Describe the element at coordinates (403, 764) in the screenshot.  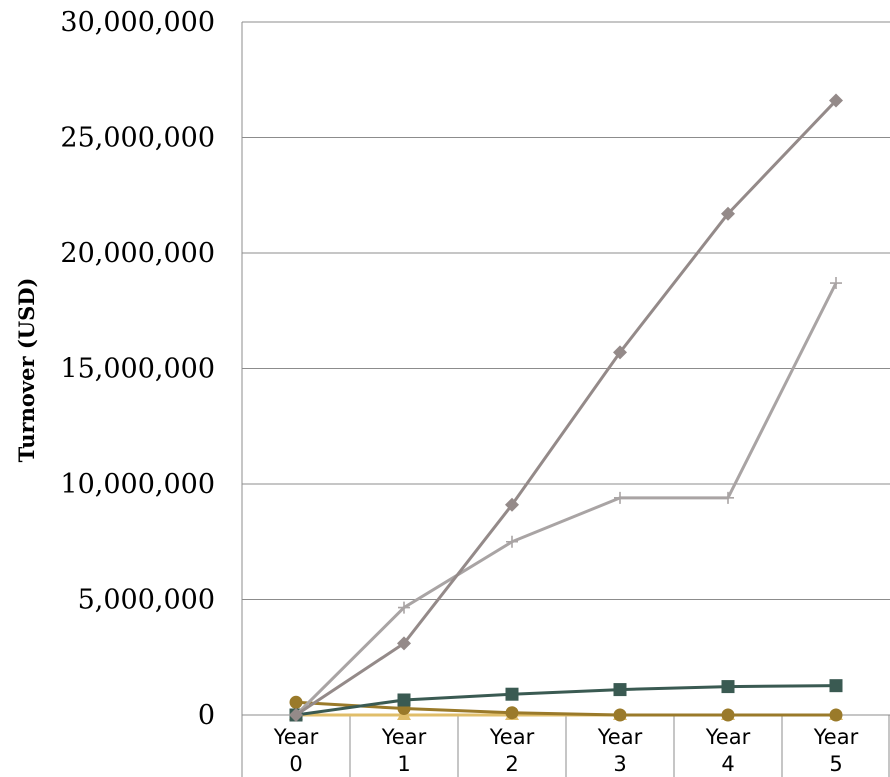
I see `x-tick-label: 1` at that location.